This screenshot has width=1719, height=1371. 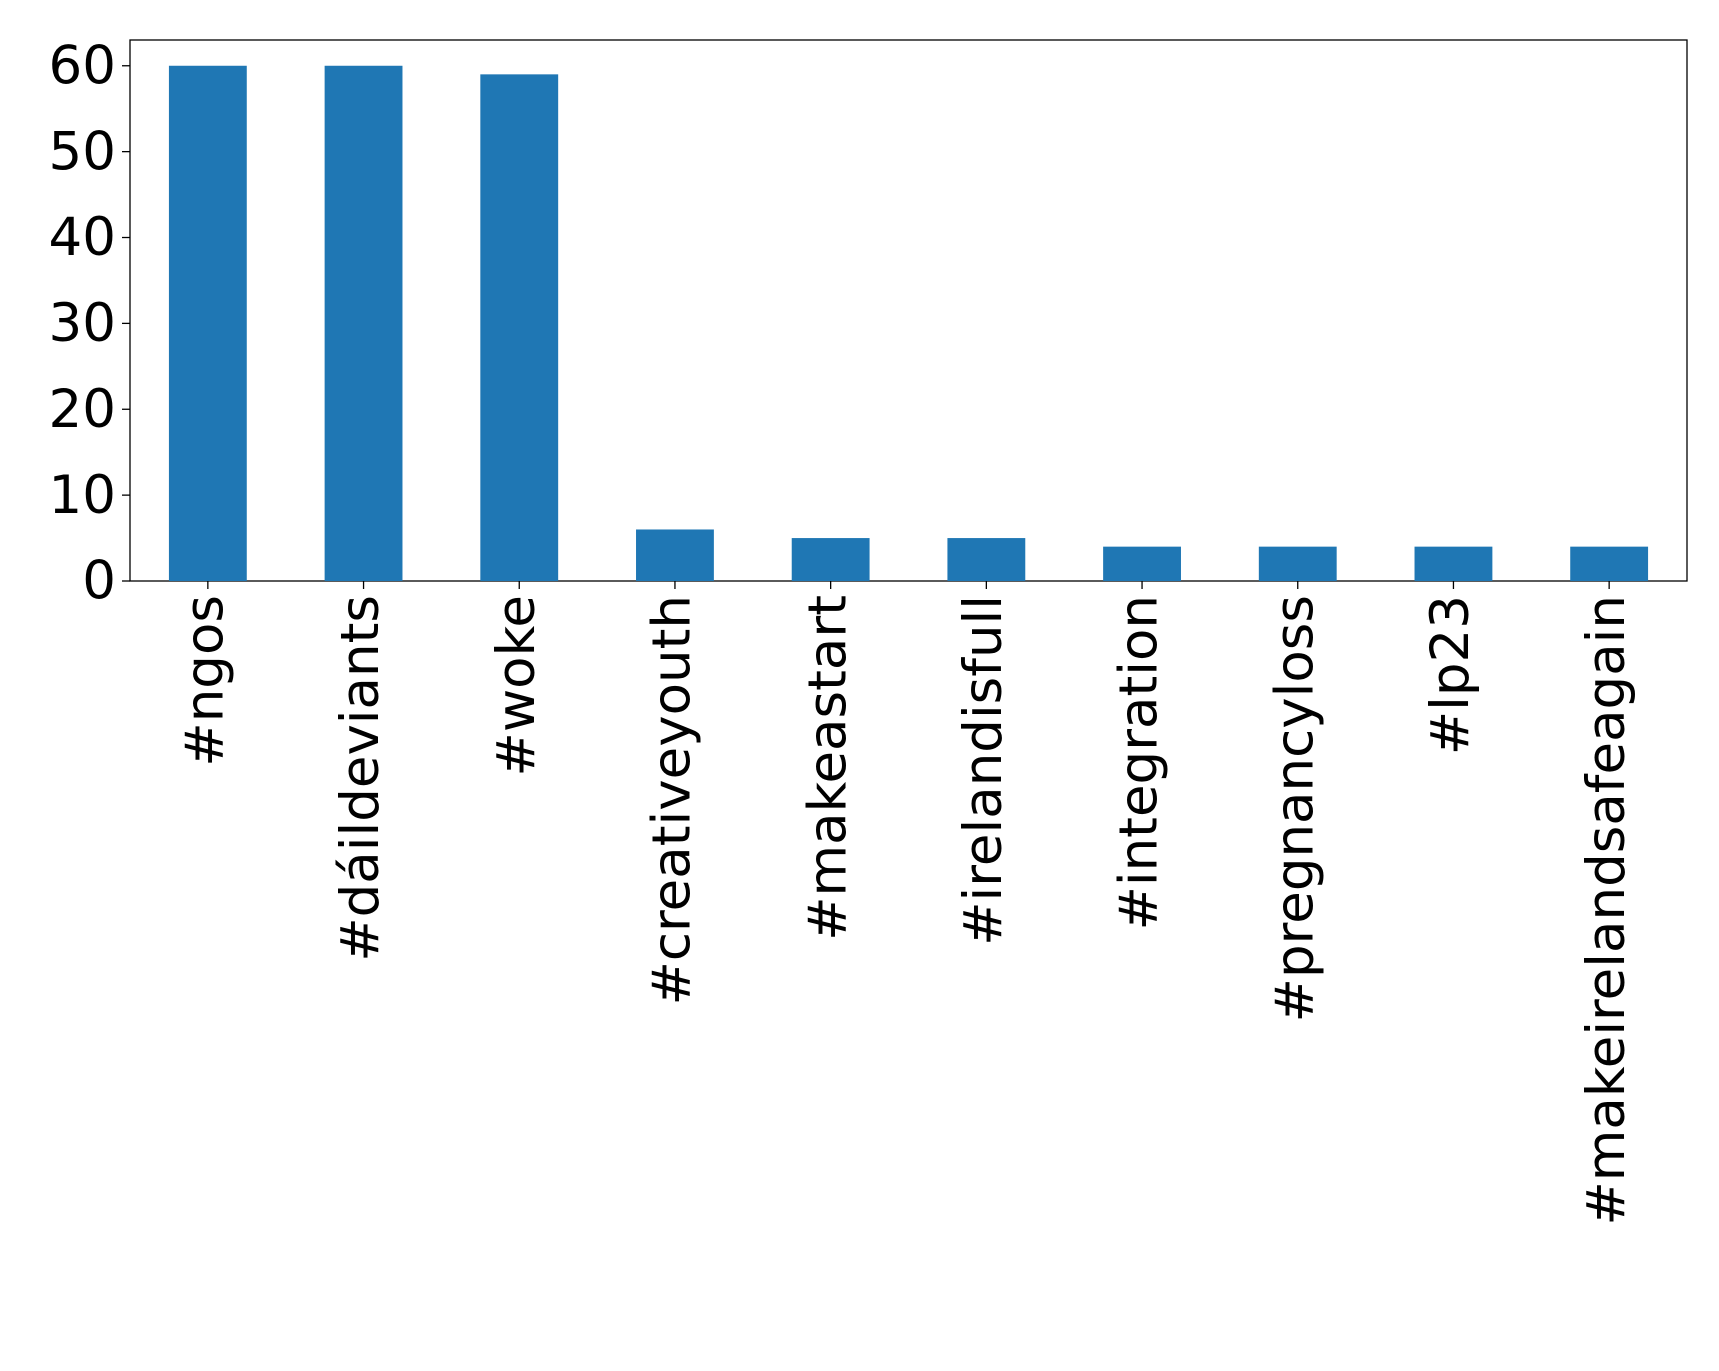 What do you see at coordinates (204, 681) in the screenshot?
I see `x-tick-label: #ngos` at bounding box center [204, 681].